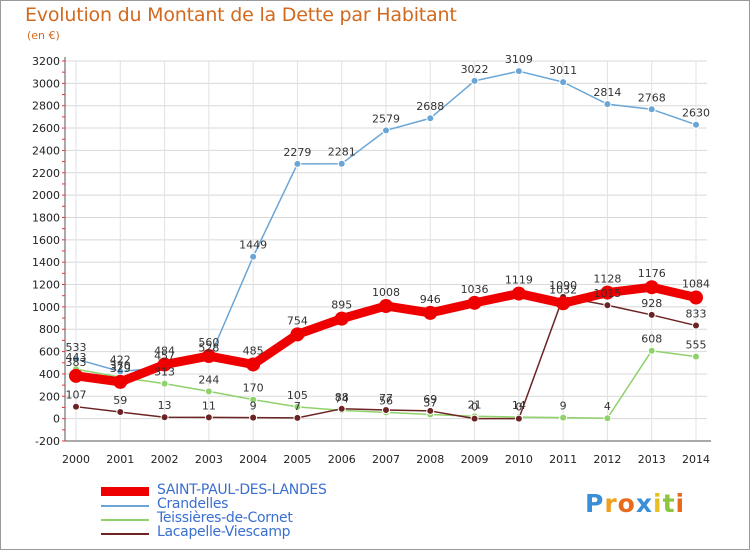 The width and height of the screenshot is (750, 550). What do you see at coordinates (46, 173) in the screenshot?
I see `y-tick-label: 2200` at bounding box center [46, 173].